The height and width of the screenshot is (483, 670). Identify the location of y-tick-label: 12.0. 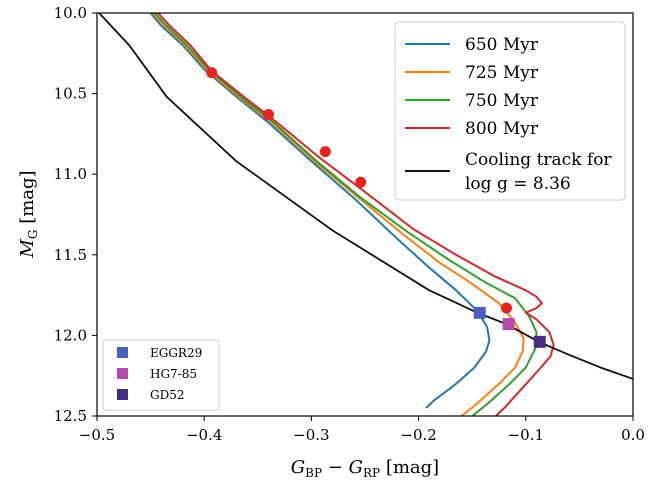
(70, 335).